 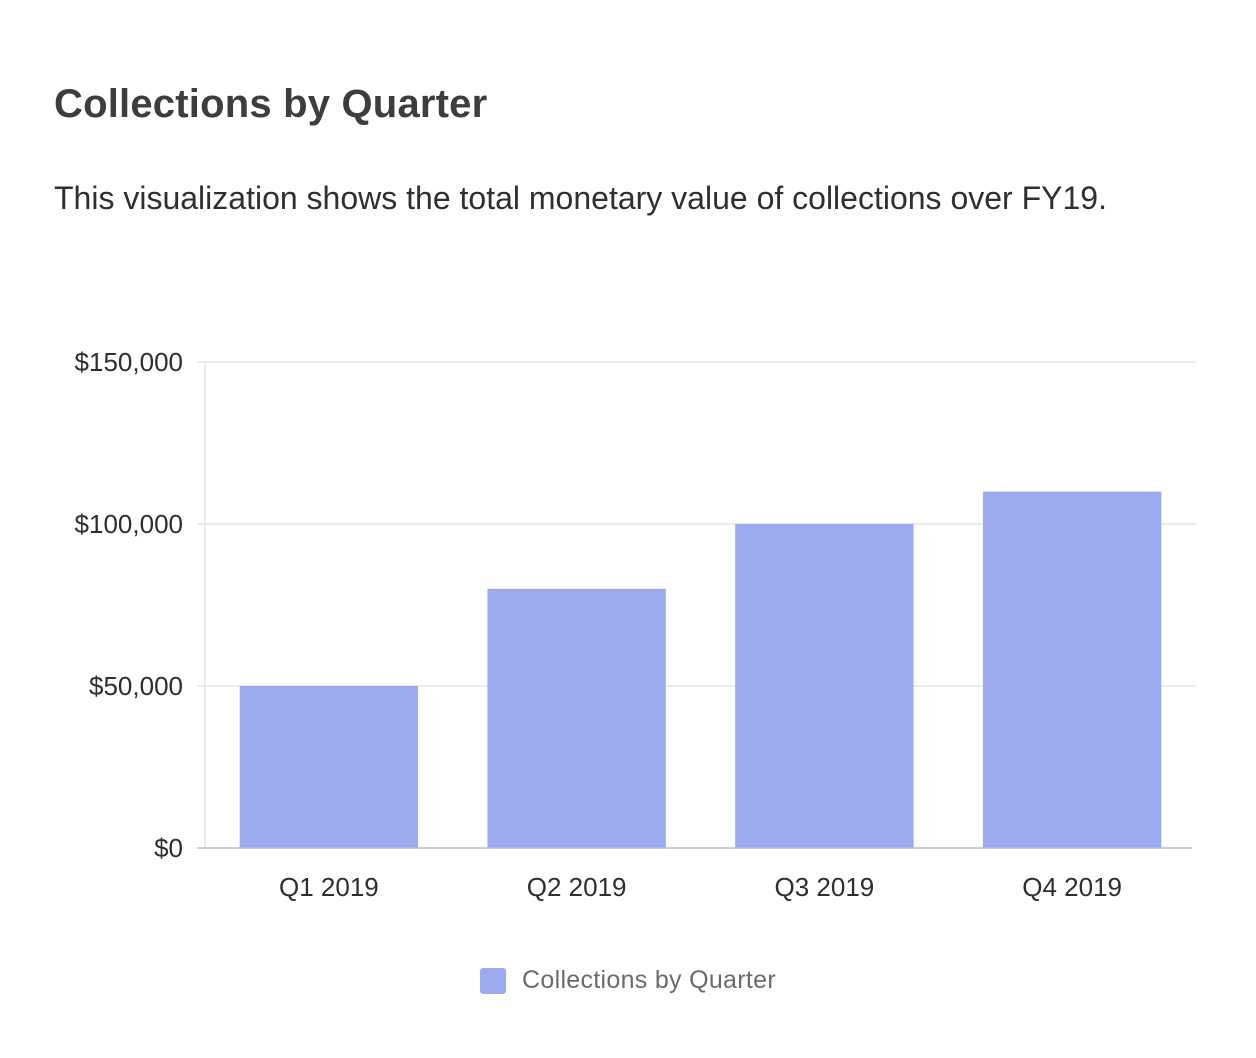 I want to click on y-tick-label: $0, so click(x=168, y=848).